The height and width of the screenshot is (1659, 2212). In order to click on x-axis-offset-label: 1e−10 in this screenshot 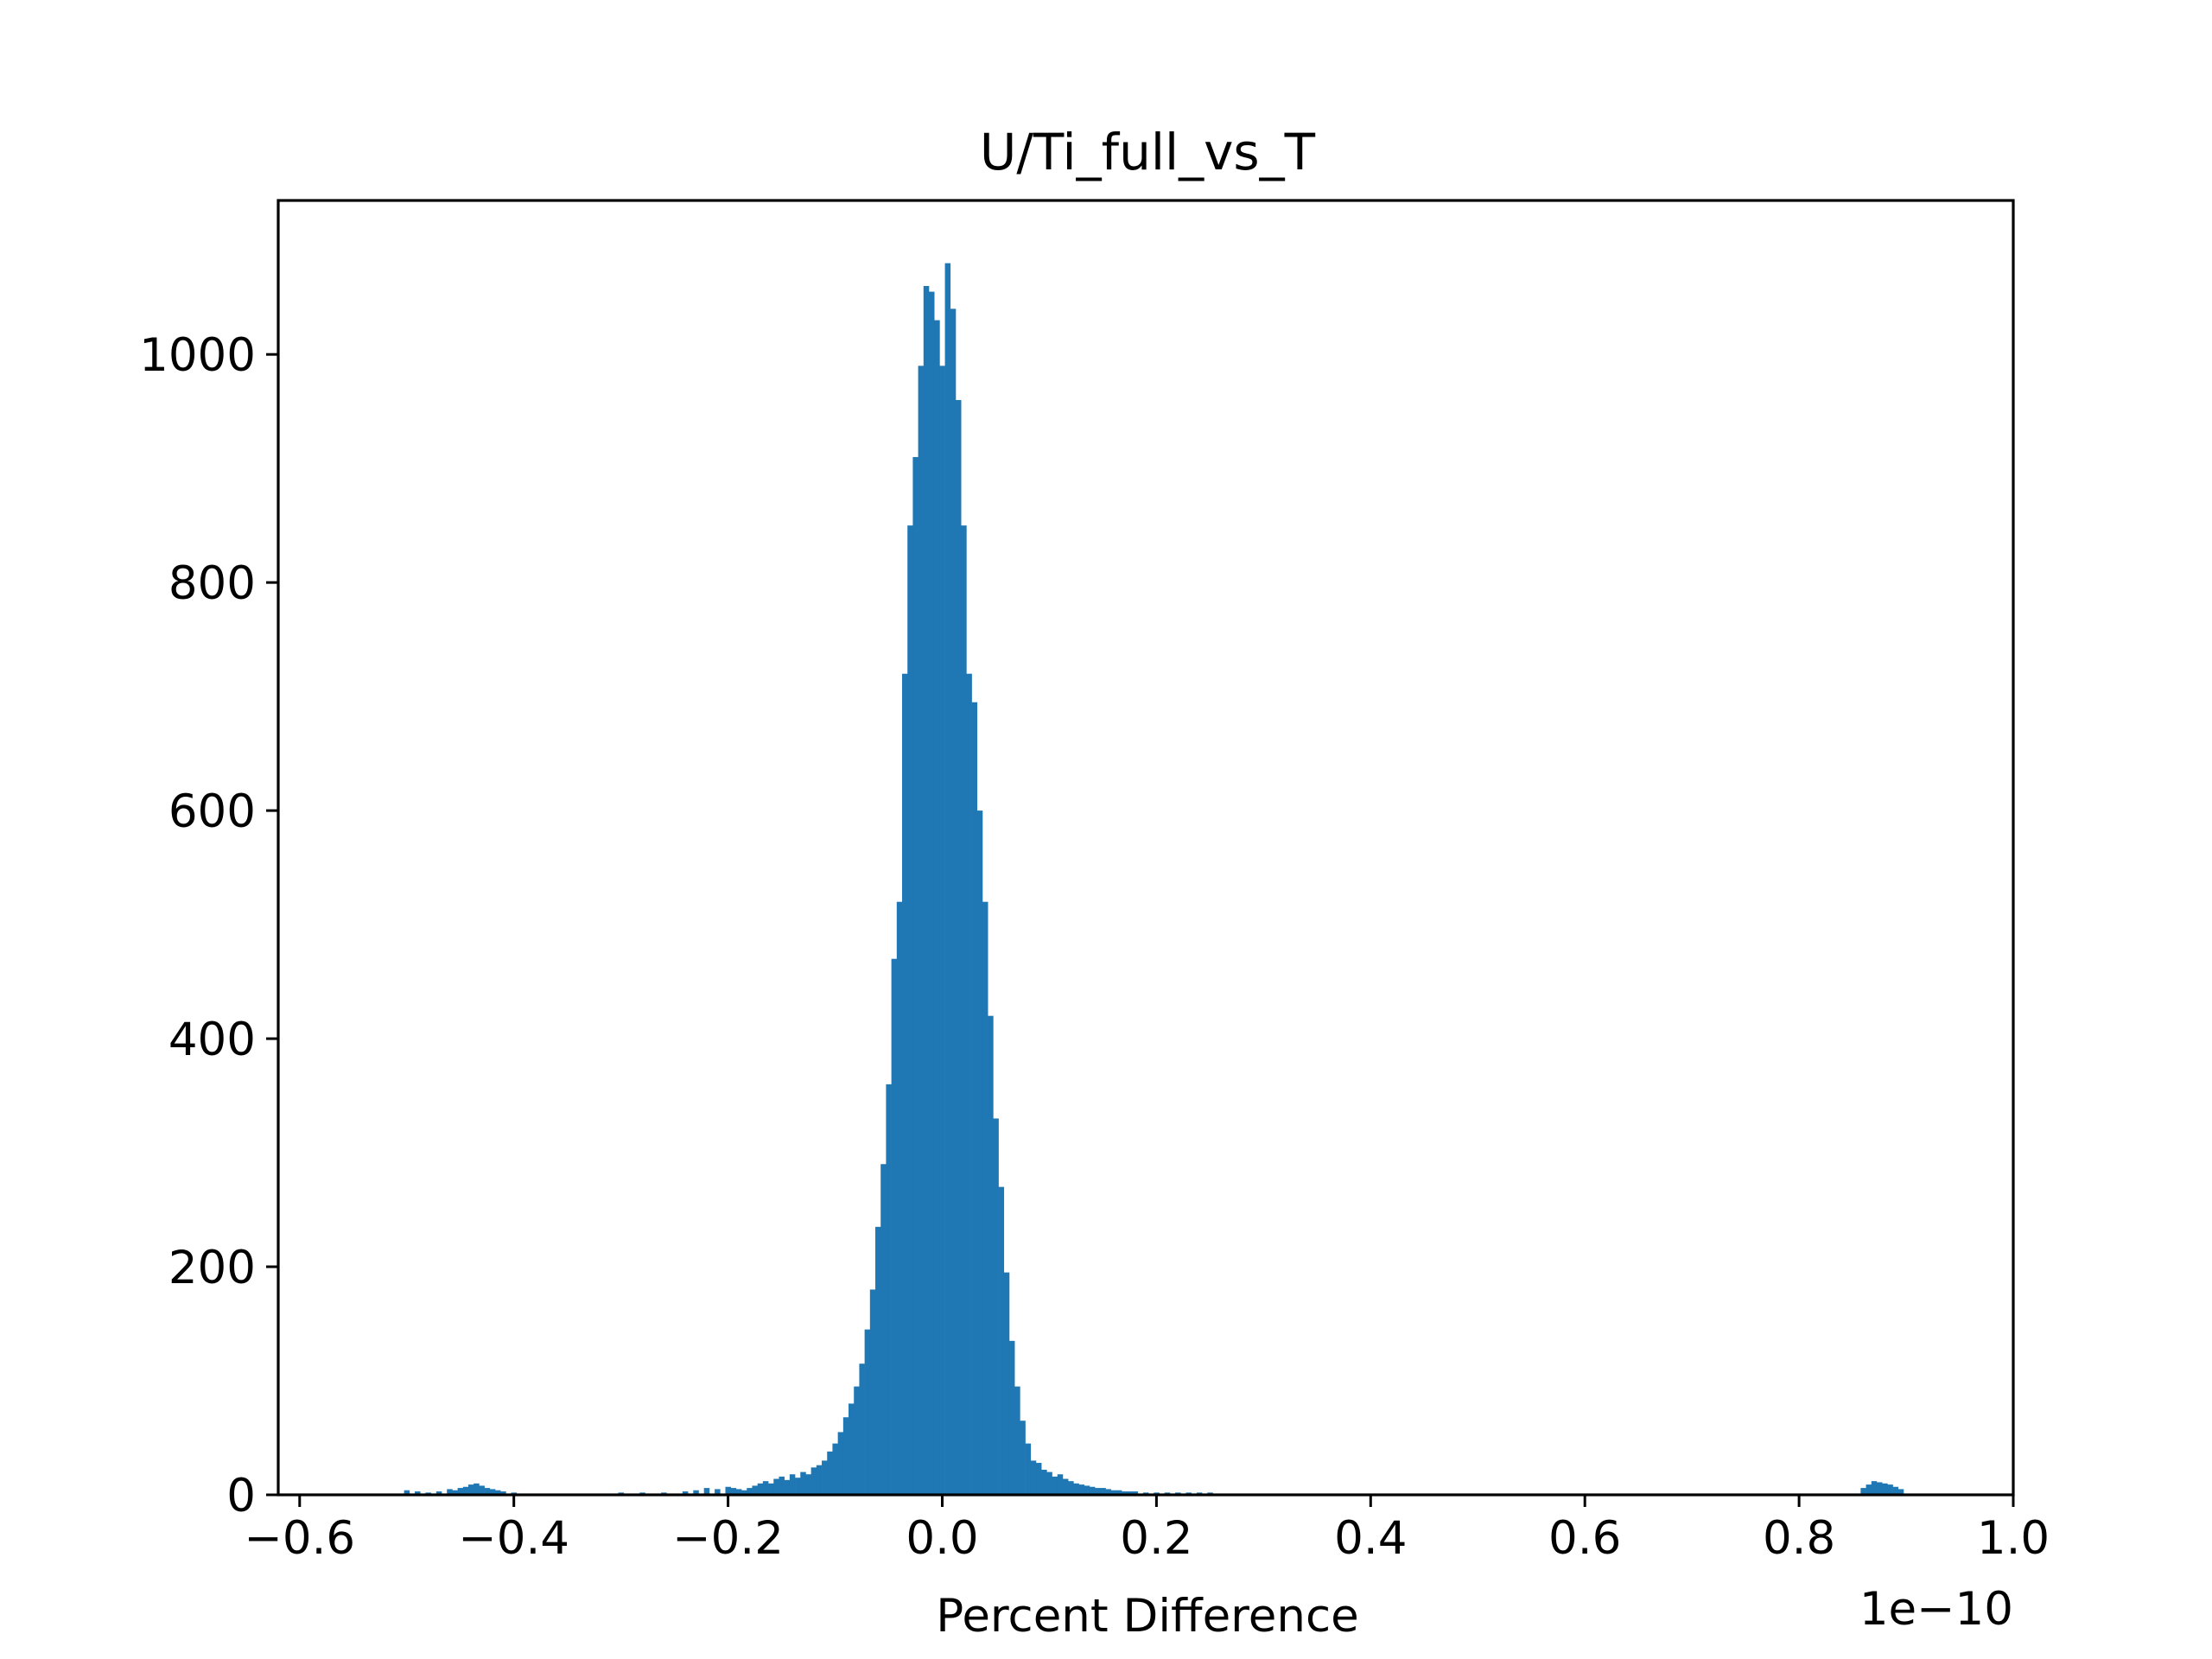, I will do `click(1936, 1609)`.